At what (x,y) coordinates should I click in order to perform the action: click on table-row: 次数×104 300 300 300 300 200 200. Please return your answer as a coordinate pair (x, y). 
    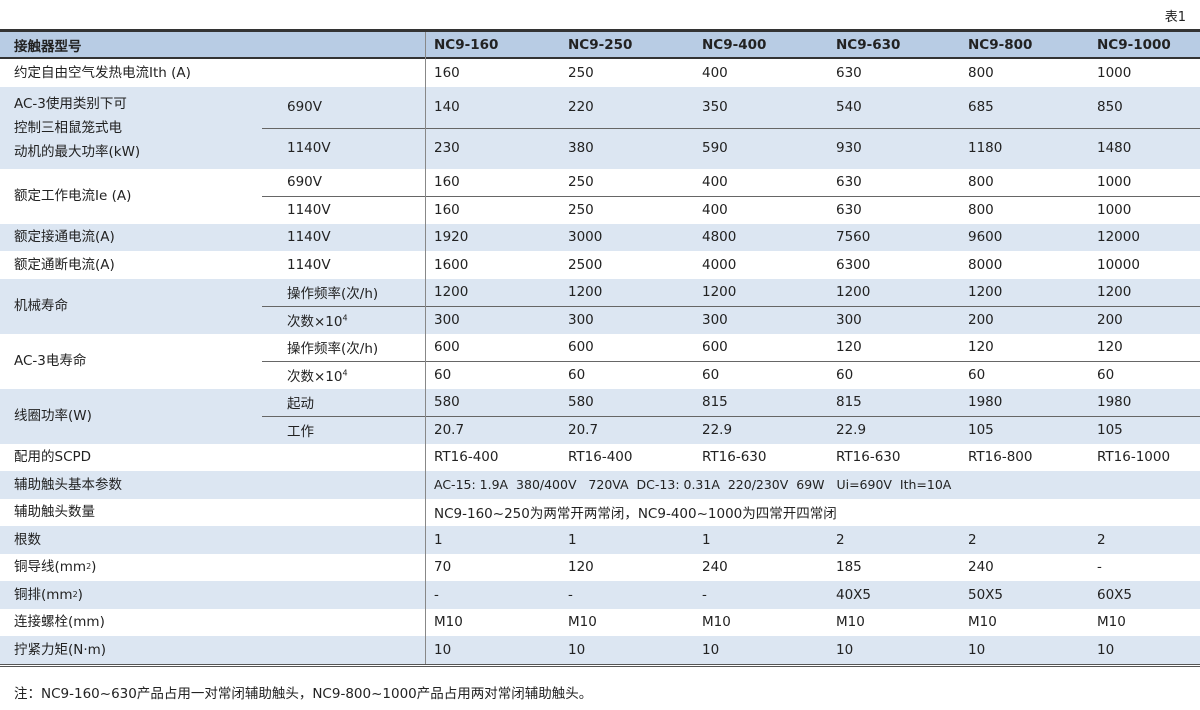
    Looking at the image, I should click on (600, 320).